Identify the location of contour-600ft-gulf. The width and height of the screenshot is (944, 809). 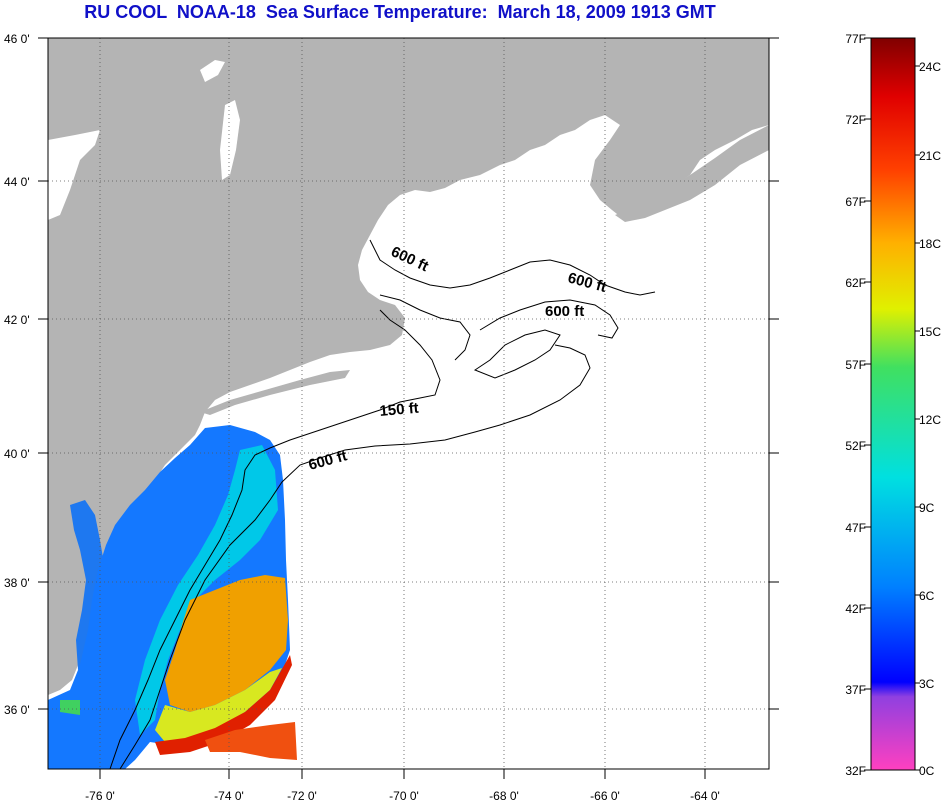
(512, 267).